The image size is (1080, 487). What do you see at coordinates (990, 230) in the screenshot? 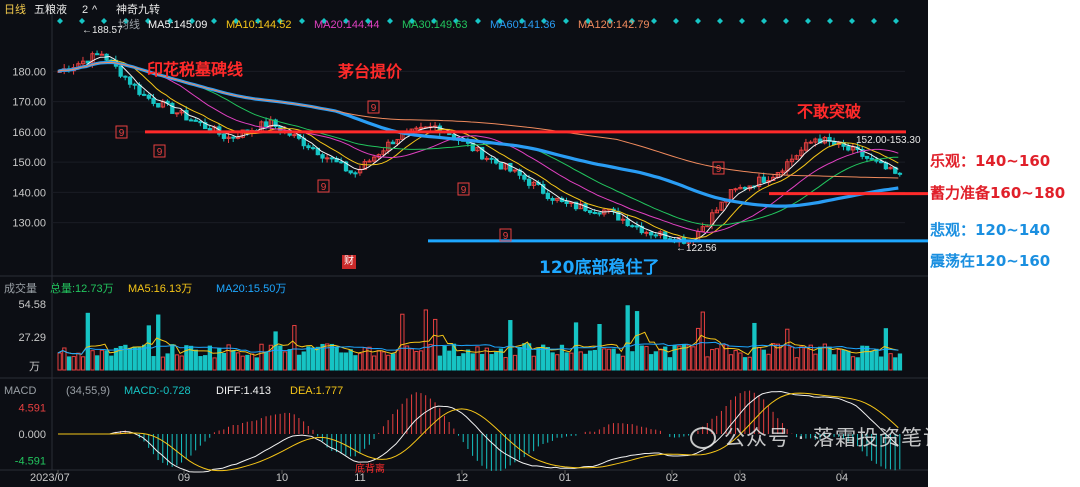
I see `side-note-pessimistic: 悲观：120~140` at bounding box center [990, 230].